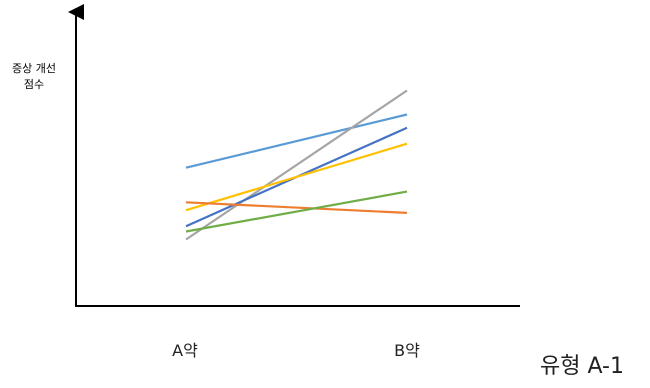 This screenshot has width=650, height=388. I want to click on x-tick-label-b: B약, so click(407, 350).